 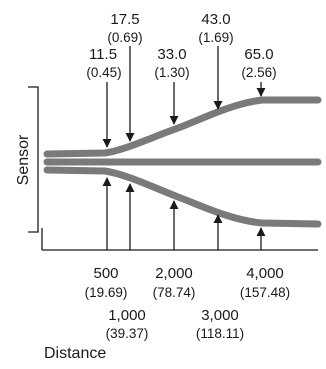 What do you see at coordinates (182, 127) in the screenshot?
I see `beam-upper-edge` at bounding box center [182, 127].